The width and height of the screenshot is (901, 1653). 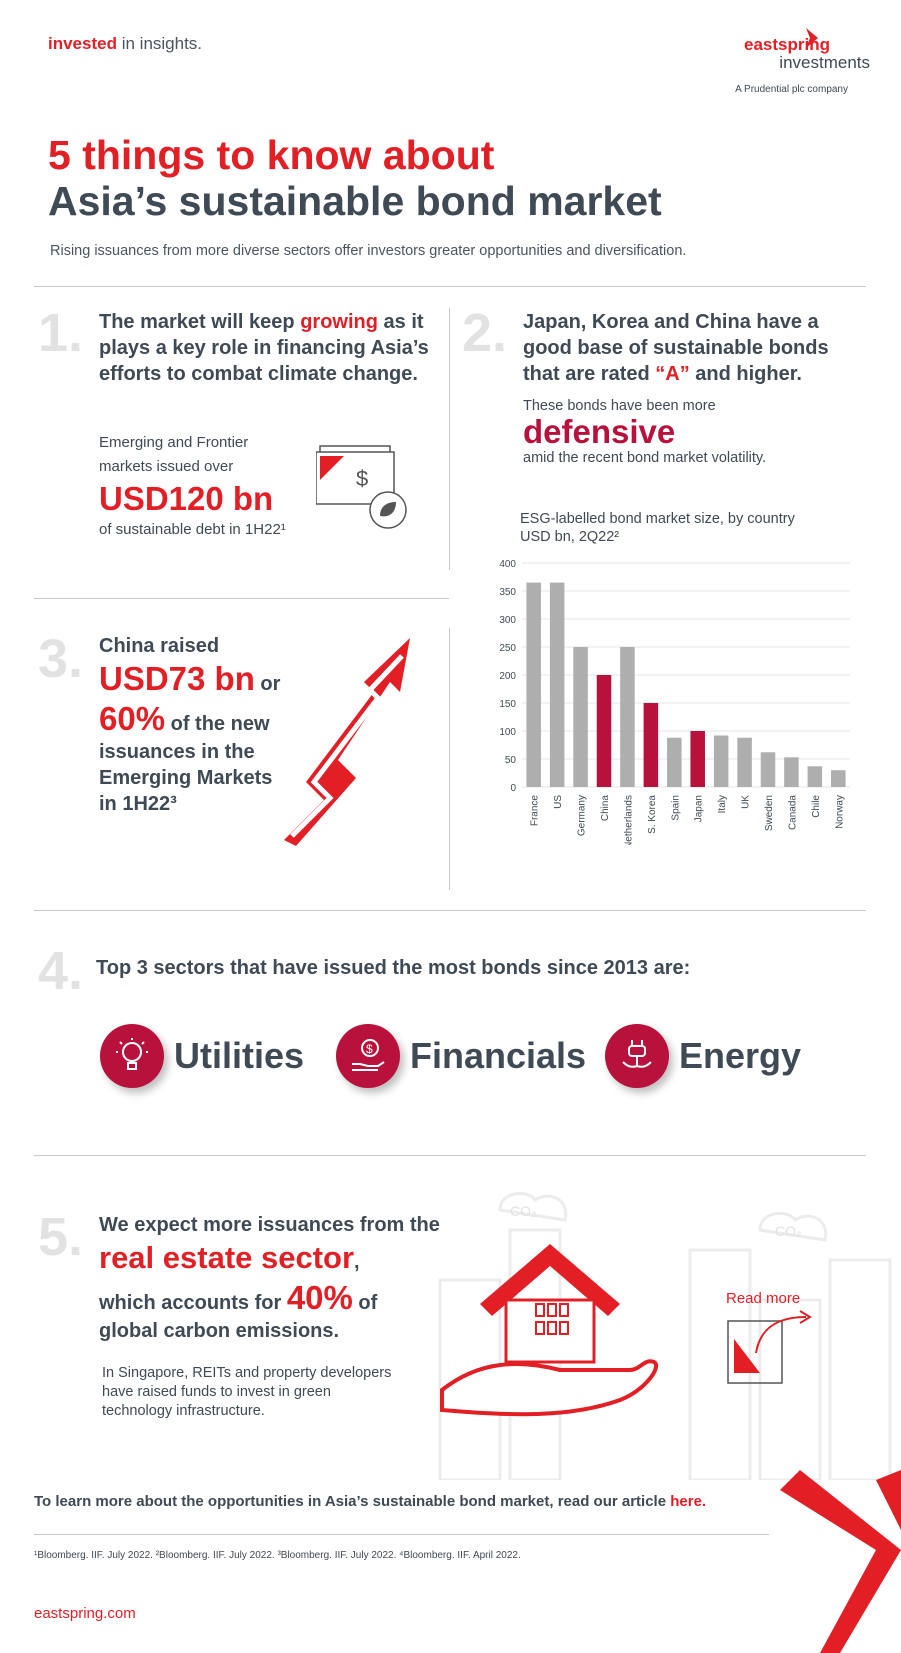 I want to click on chart-bar-japan, so click(x=697, y=759).